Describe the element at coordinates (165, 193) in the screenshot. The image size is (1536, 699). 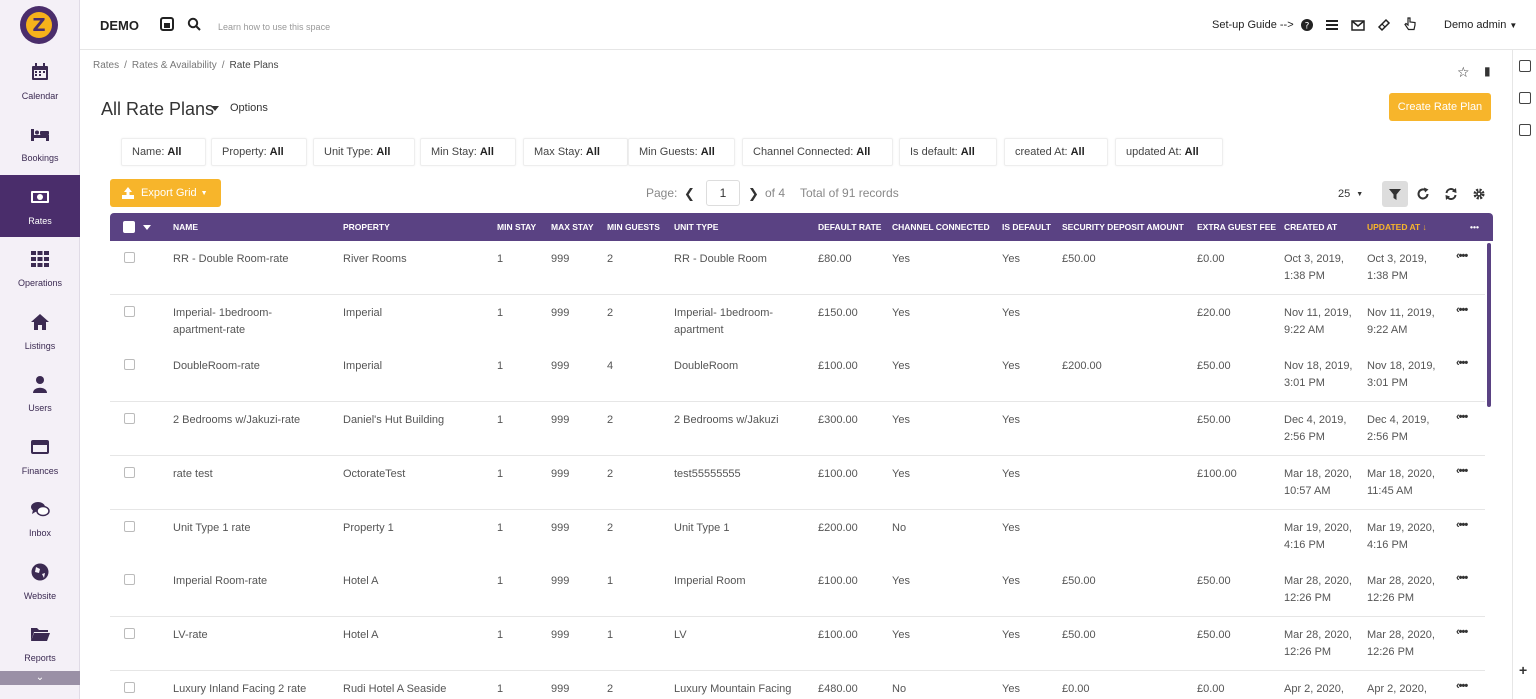
I see `export-grid-button: Export Grid ▼` at that location.